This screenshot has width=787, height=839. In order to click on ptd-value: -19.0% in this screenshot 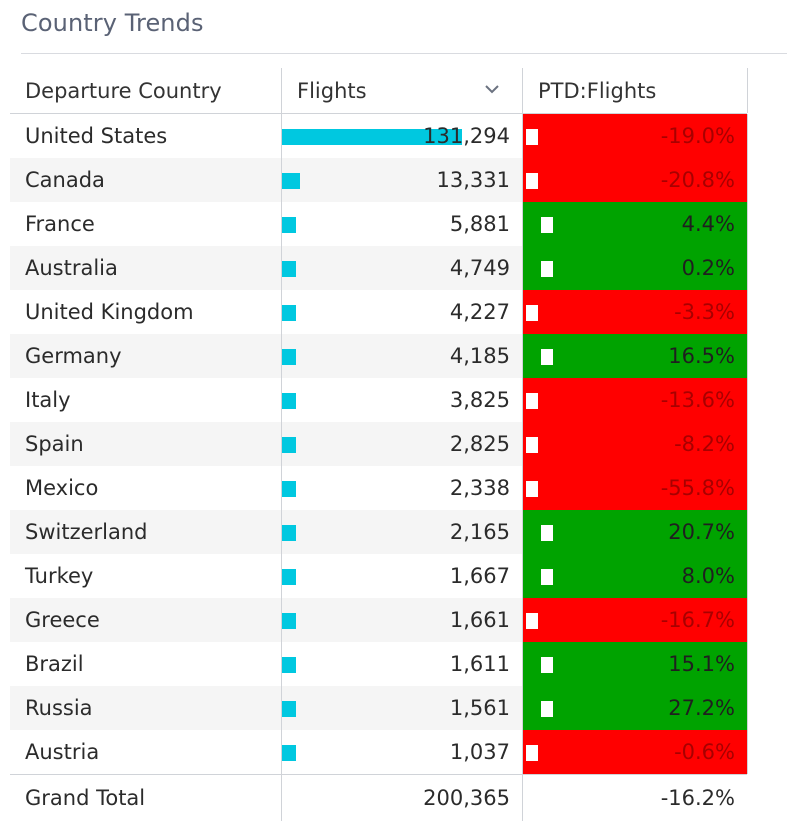, I will do `click(697, 136)`.